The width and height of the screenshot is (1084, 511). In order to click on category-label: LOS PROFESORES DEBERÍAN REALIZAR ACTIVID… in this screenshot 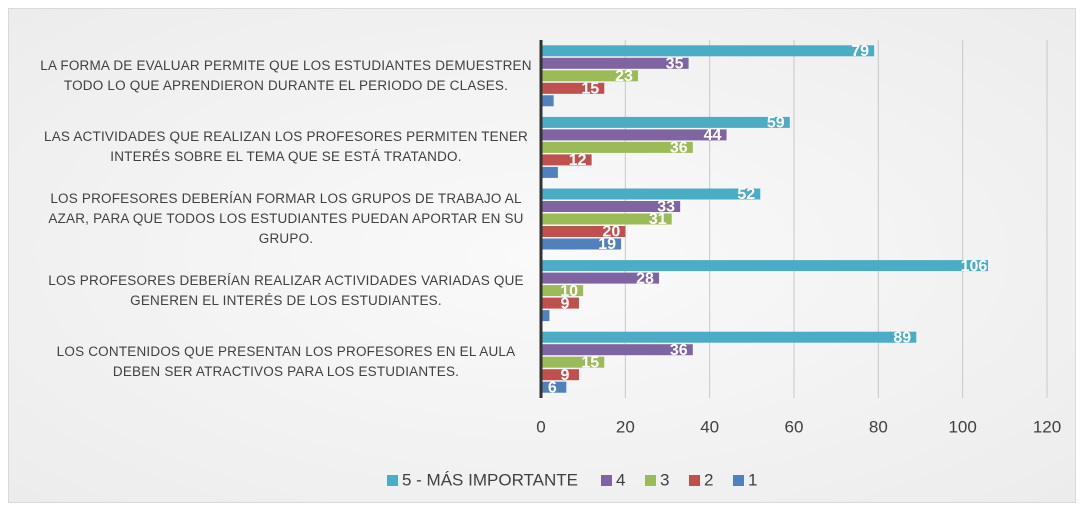, I will do `click(286, 290)`.